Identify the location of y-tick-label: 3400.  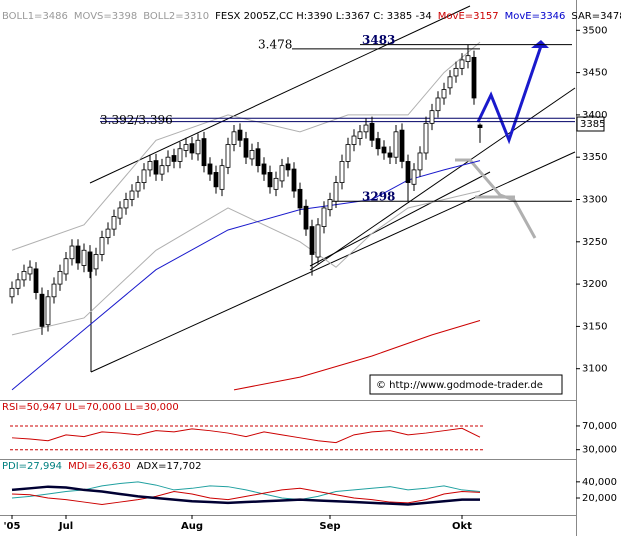
(594, 115).